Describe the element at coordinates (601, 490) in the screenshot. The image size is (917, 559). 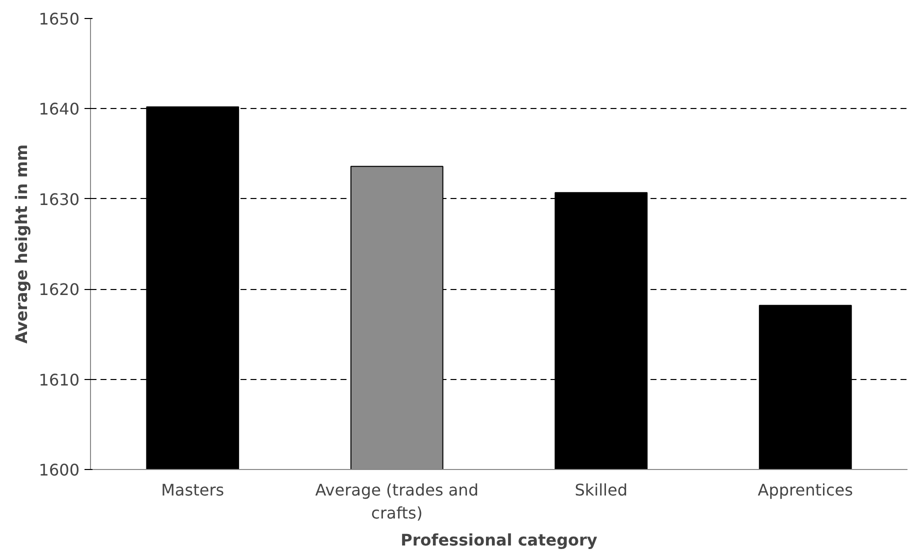
I see `x-tick-label: Skilled` at that location.